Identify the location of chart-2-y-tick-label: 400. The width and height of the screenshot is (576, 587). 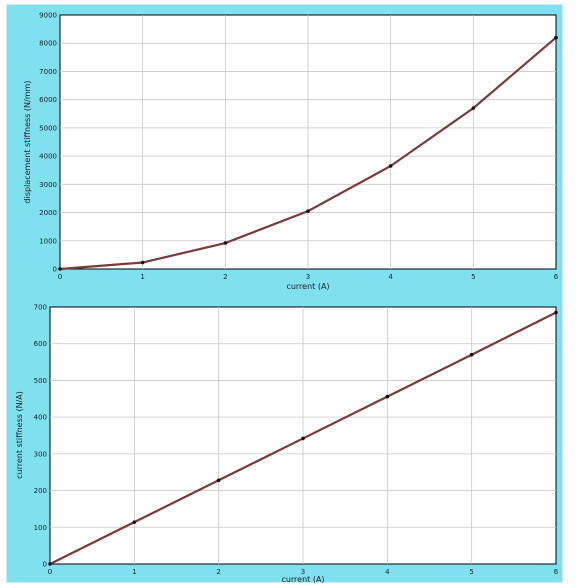
(40, 418).